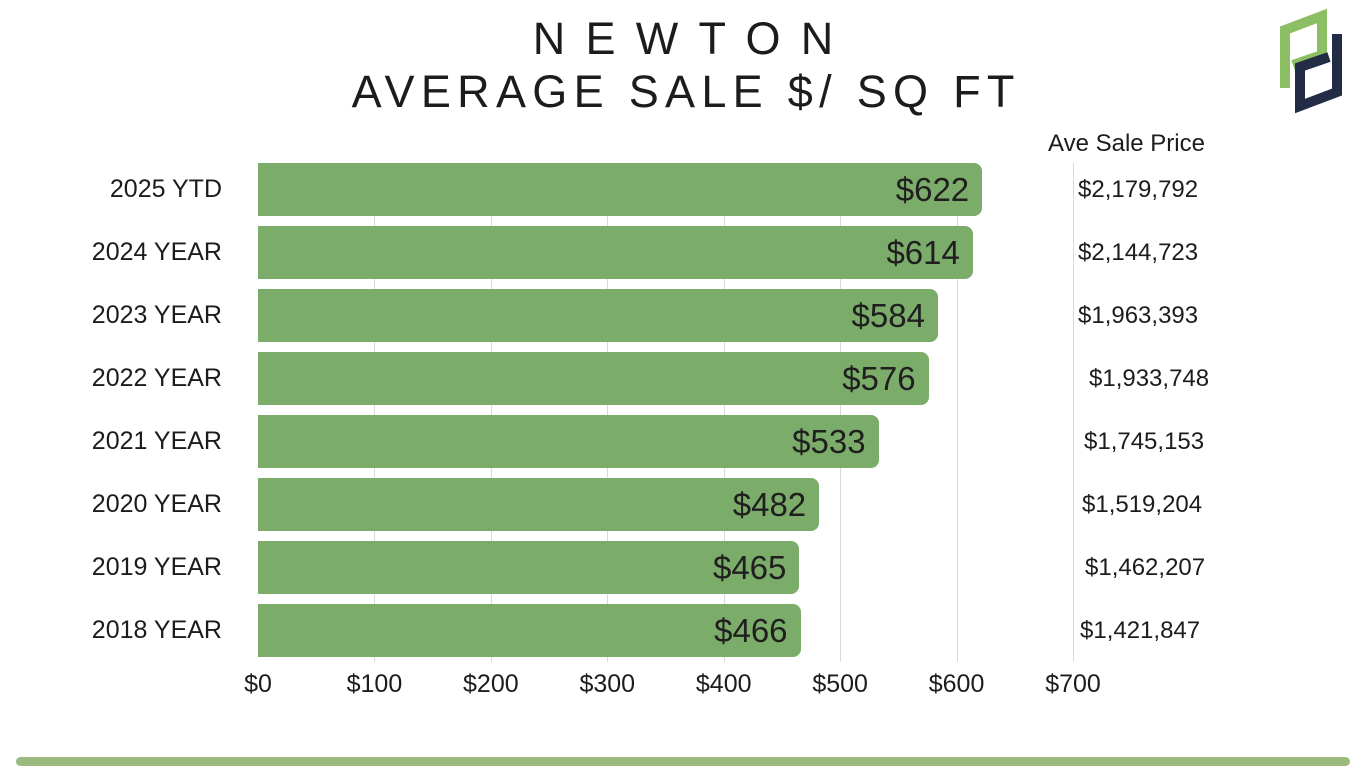 The height and width of the screenshot is (768, 1366). I want to click on ave-sale-price-value: $1,745,153, so click(1144, 441).